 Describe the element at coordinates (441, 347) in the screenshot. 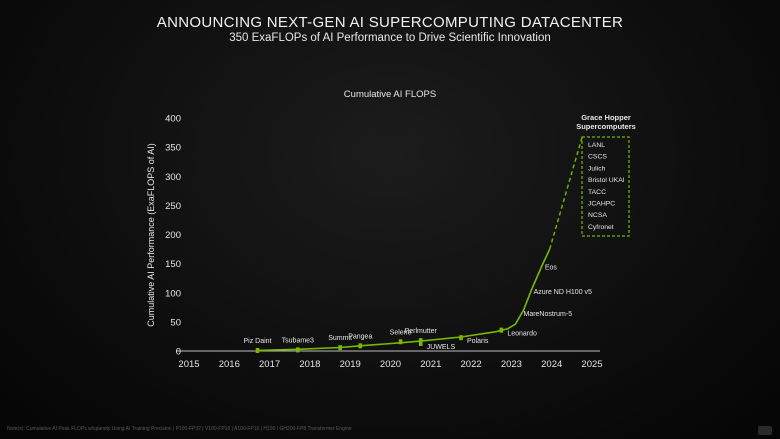

I see `data-point-label: JUWELS` at that location.